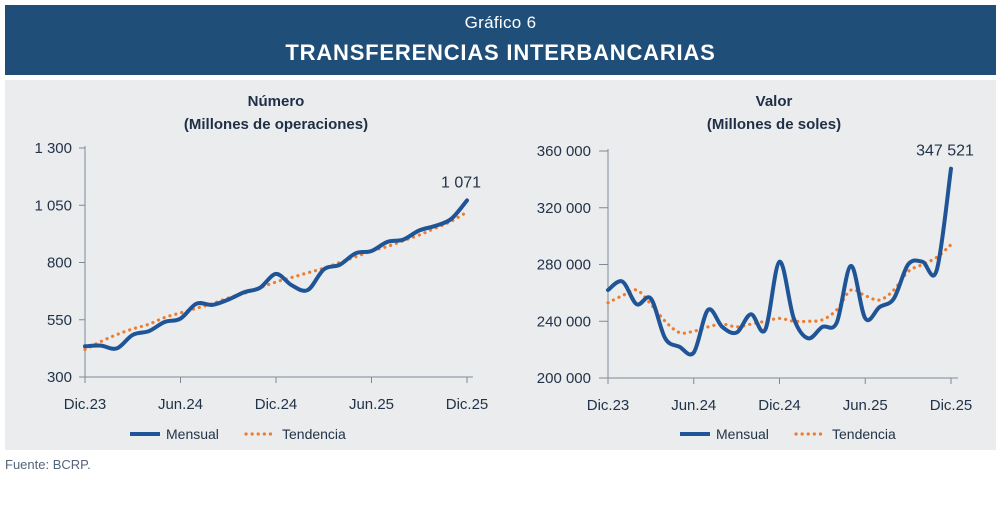 The width and height of the screenshot is (1001, 506). Describe the element at coordinates (564, 265) in the screenshot. I see `y-tick-label: 280 000` at that location.